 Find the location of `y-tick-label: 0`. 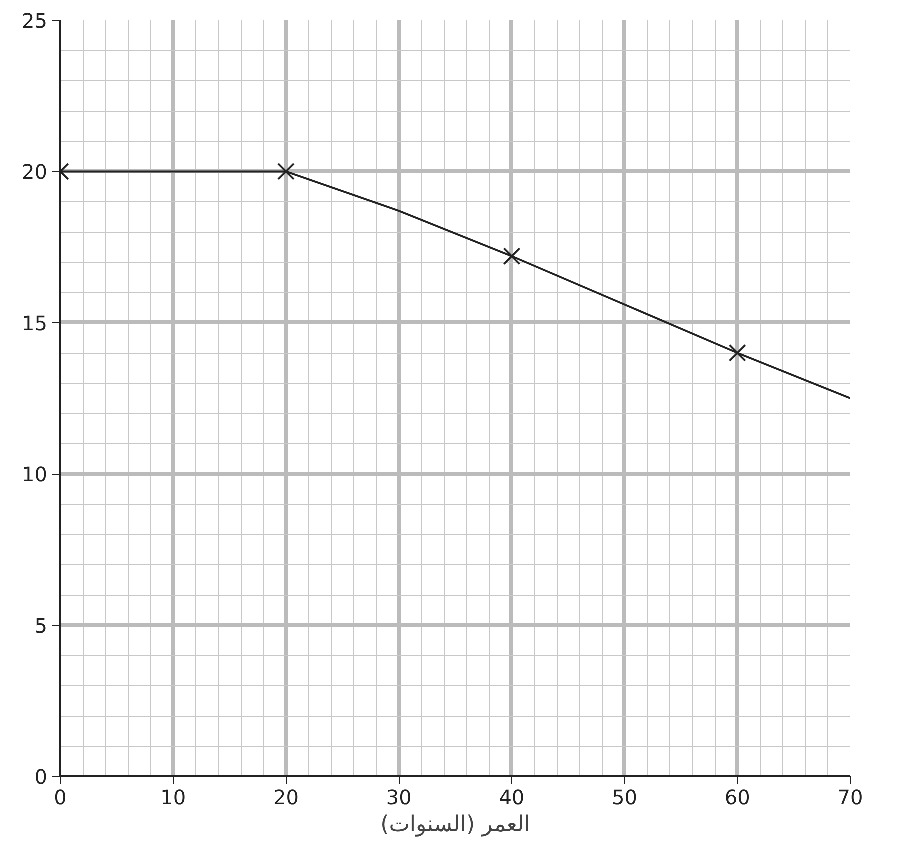

y-tick-label: 0 is located at coordinates (41, 777).